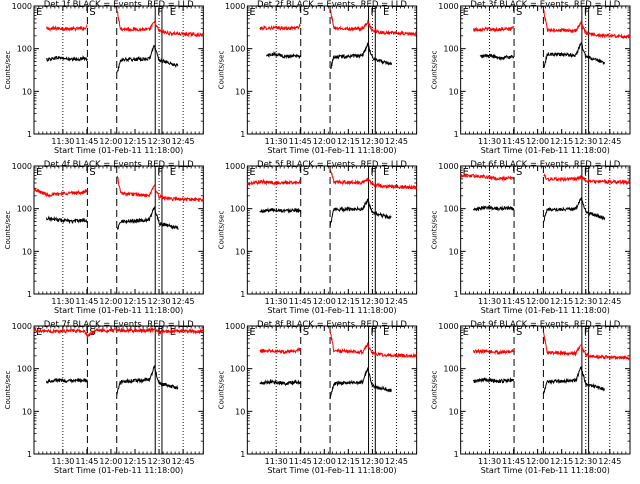 This screenshot has height=484, width=640. What do you see at coordinates (545, 5) in the screenshot?
I see `chart-title: Det 3f BLACK = Events, RED = LLD` at bounding box center [545, 5].